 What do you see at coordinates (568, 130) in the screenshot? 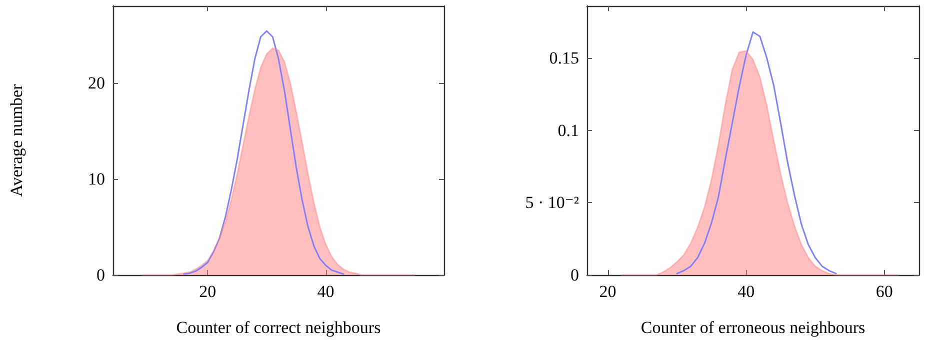
I see `y-tick-label: 0.1` at bounding box center [568, 130].